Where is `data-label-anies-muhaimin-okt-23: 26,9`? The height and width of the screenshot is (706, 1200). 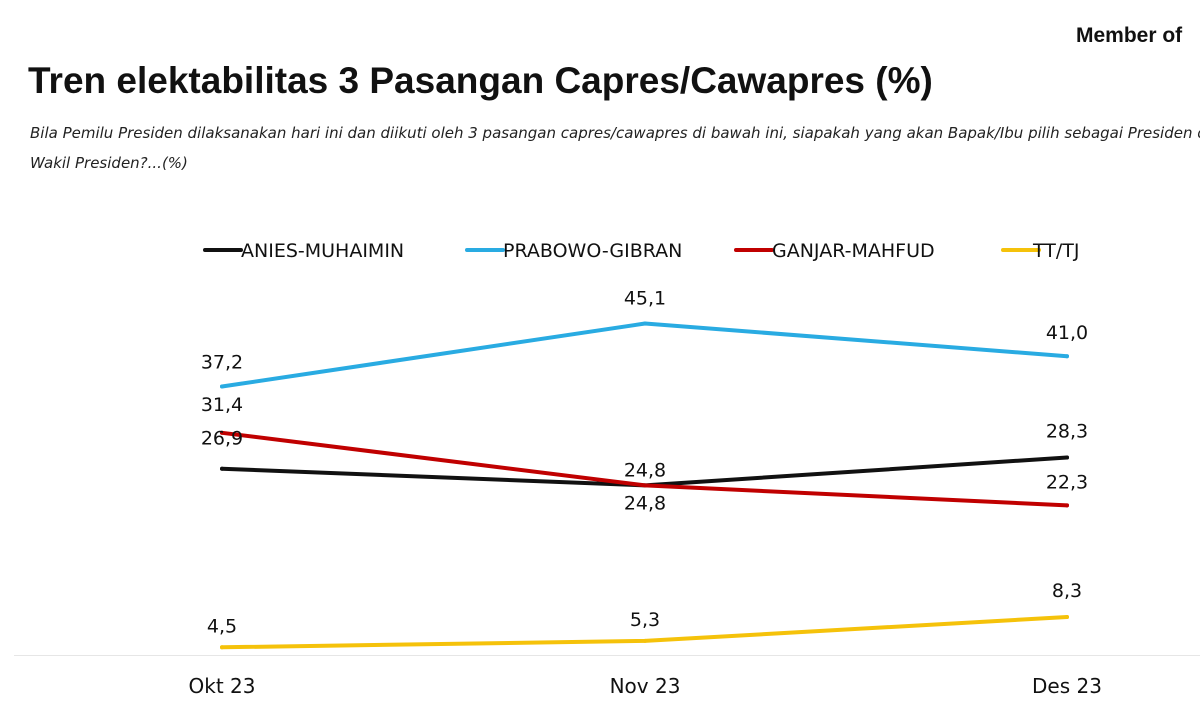
data-label-anies-muhaimin-okt-23: 26,9 is located at coordinates (222, 439).